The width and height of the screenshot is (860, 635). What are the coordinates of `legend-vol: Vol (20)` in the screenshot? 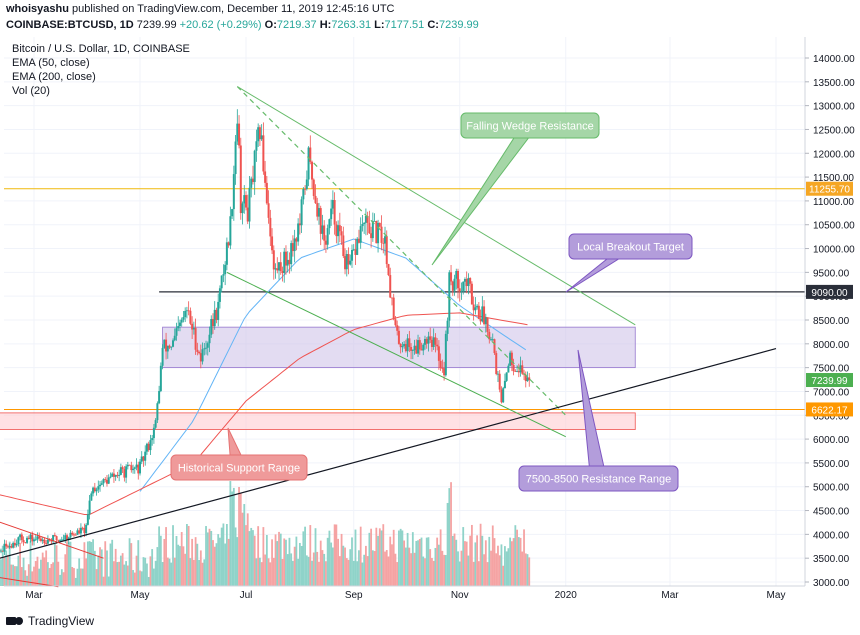 It's located at (31, 91).